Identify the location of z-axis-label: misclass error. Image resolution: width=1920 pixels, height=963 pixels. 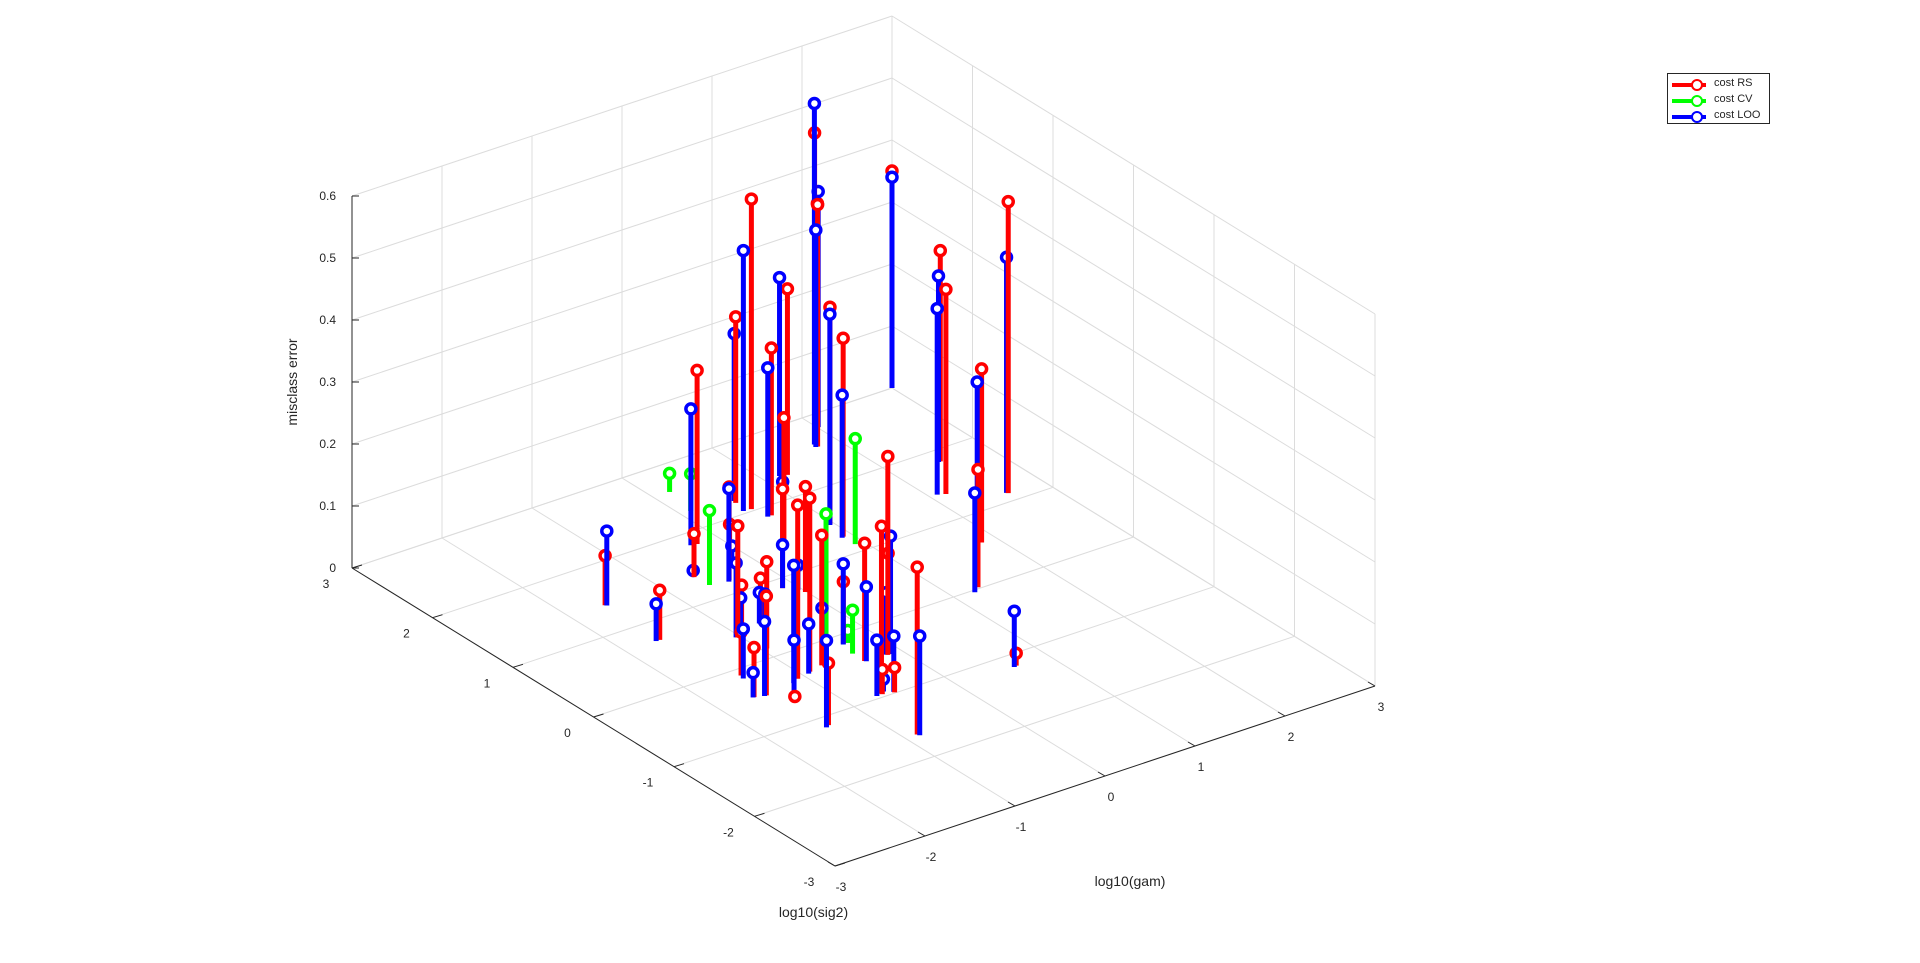
(292, 381).